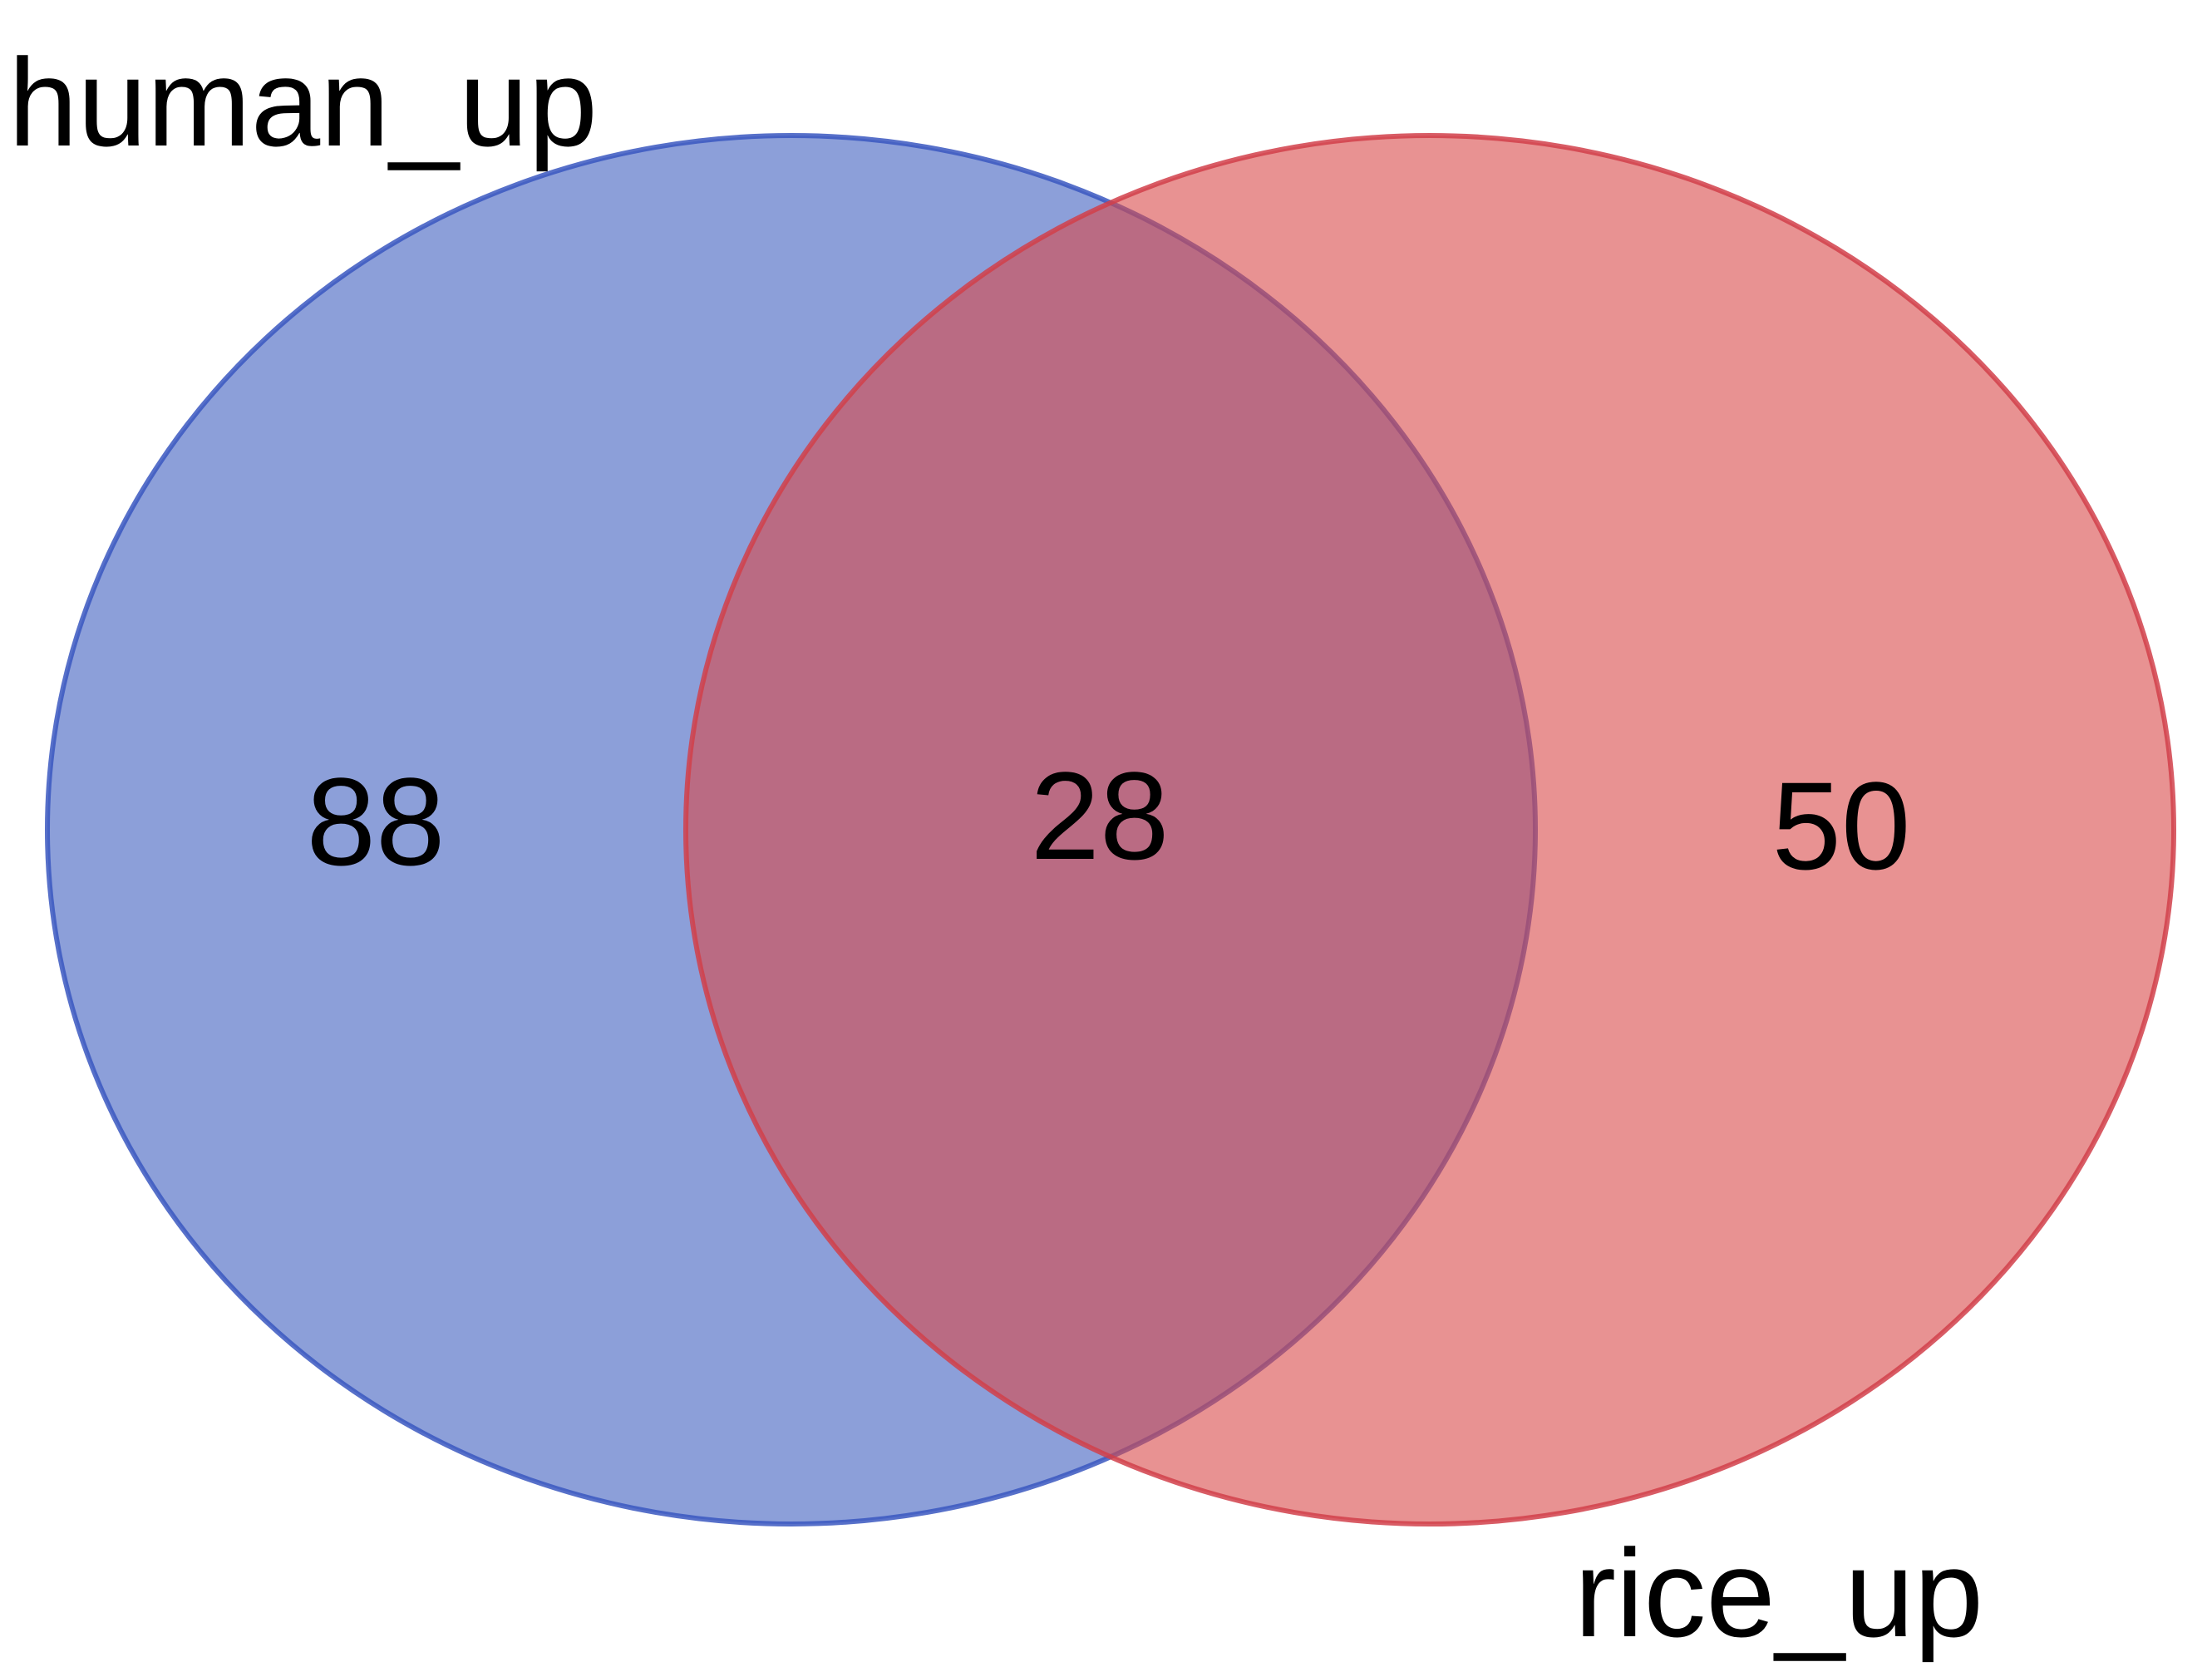 This screenshot has height=1667, width=2212. I want to click on set-label-rice-up: rice_up, so click(1779, 1593).